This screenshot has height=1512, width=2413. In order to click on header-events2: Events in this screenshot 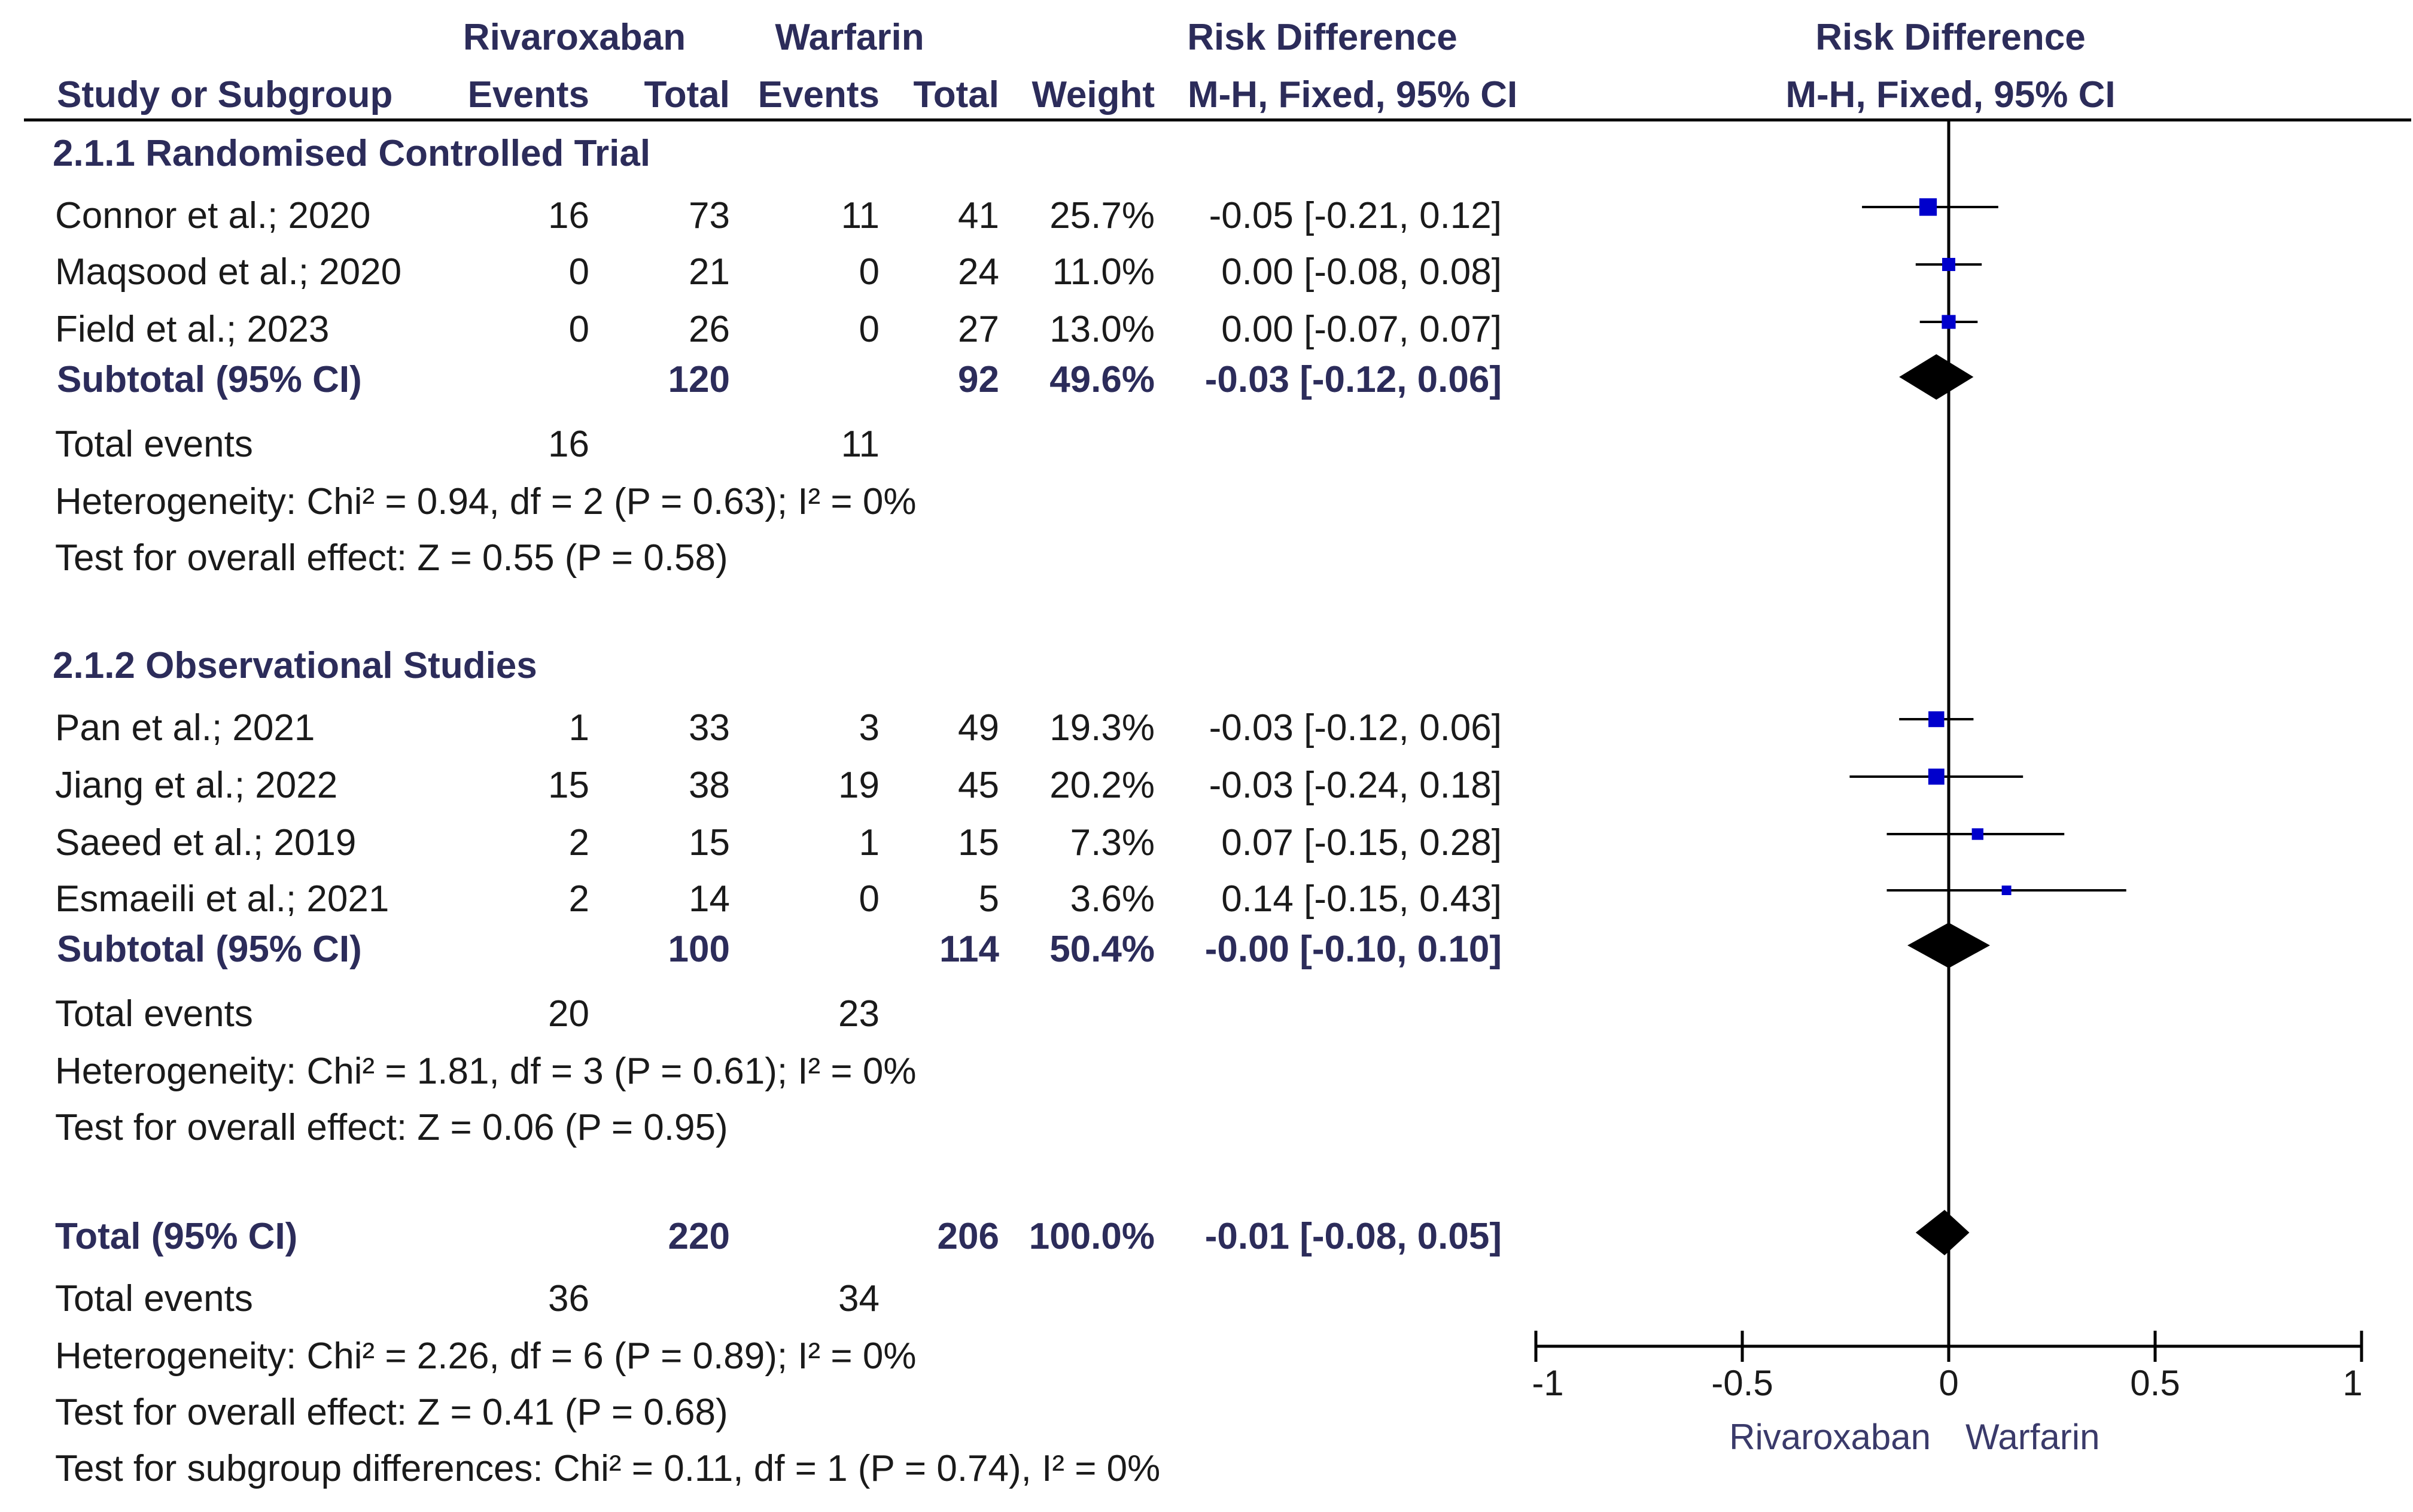, I will do `click(818, 94)`.